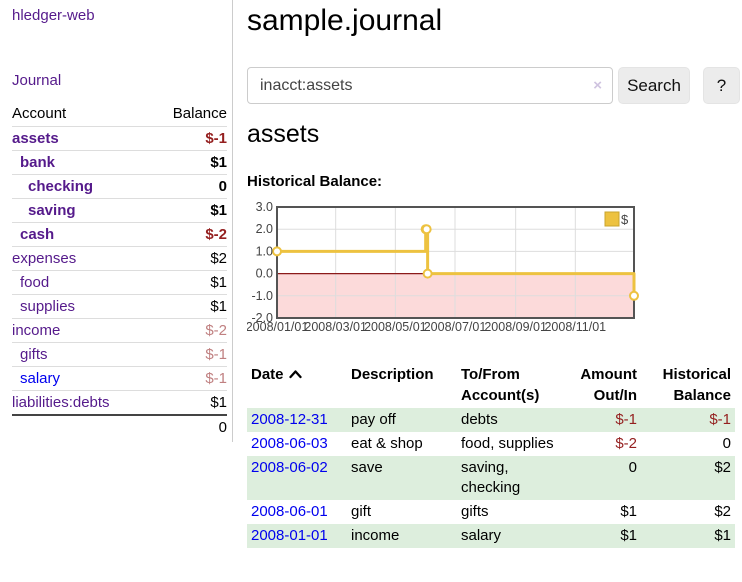  Describe the element at coordinates (295, 374) in the screenshot. I see `sort-ascending-icon` at that location.